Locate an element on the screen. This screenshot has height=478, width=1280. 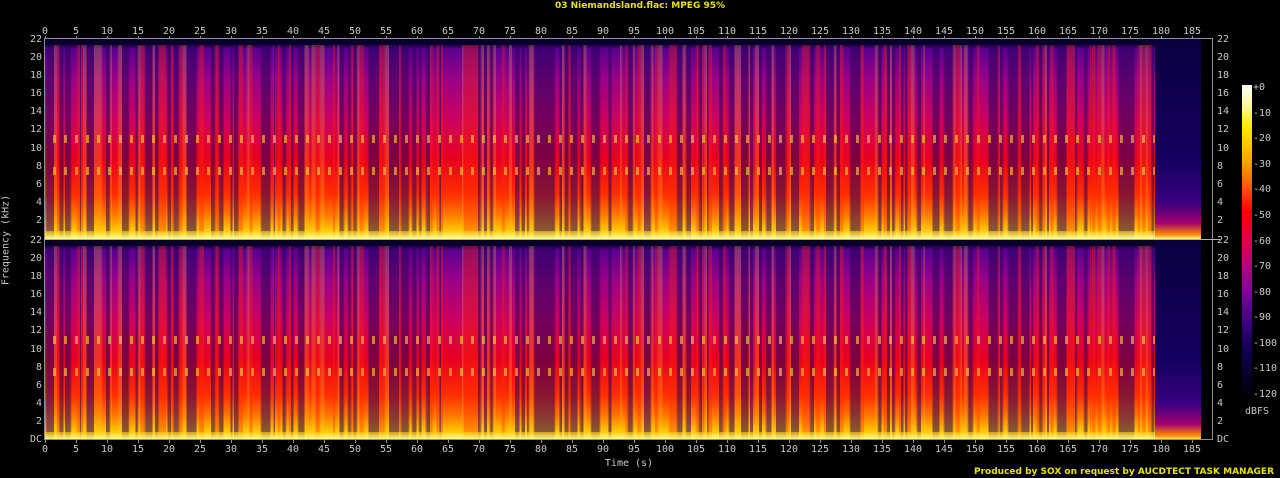
x-tick-label: 130 is located at coordinates (851, 31).